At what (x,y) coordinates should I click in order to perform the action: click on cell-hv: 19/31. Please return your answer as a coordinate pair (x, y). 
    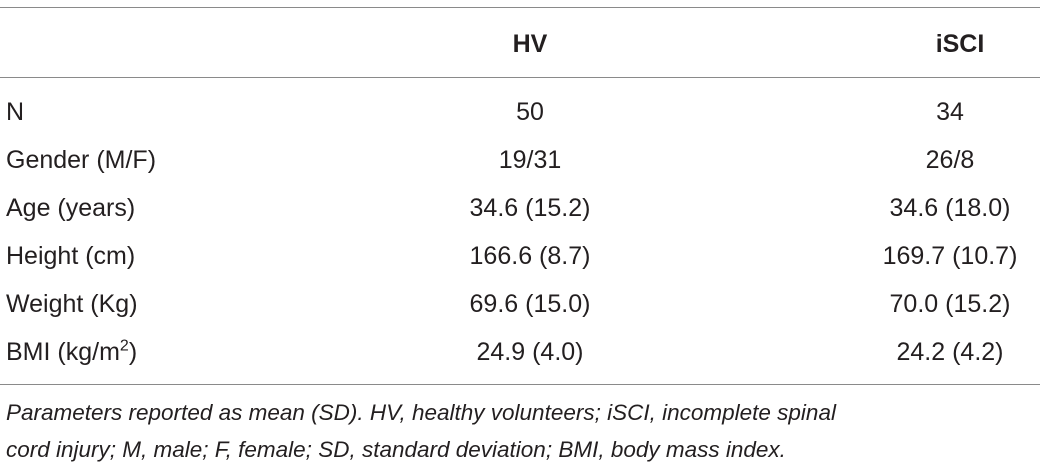
    Looking at the image, I should click on (530, 160).